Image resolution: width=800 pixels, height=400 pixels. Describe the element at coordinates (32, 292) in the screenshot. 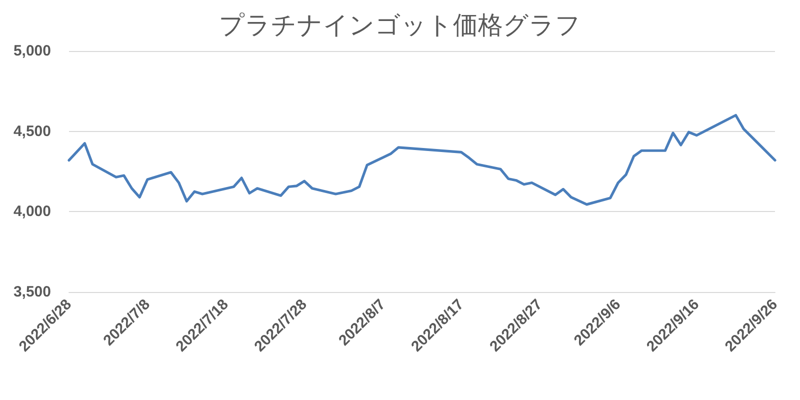

I see `y-tick-label: 3,500` at that location.